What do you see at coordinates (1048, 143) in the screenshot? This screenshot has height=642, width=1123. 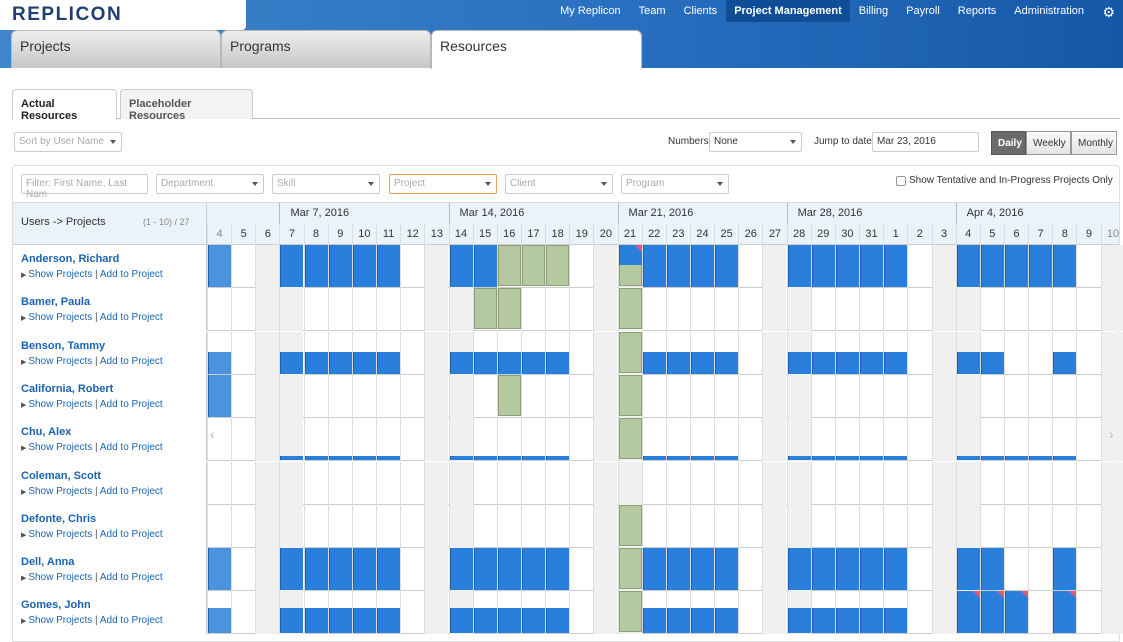 I see `view-weekly-button: Weekly` at bounding box center [1048, 143].